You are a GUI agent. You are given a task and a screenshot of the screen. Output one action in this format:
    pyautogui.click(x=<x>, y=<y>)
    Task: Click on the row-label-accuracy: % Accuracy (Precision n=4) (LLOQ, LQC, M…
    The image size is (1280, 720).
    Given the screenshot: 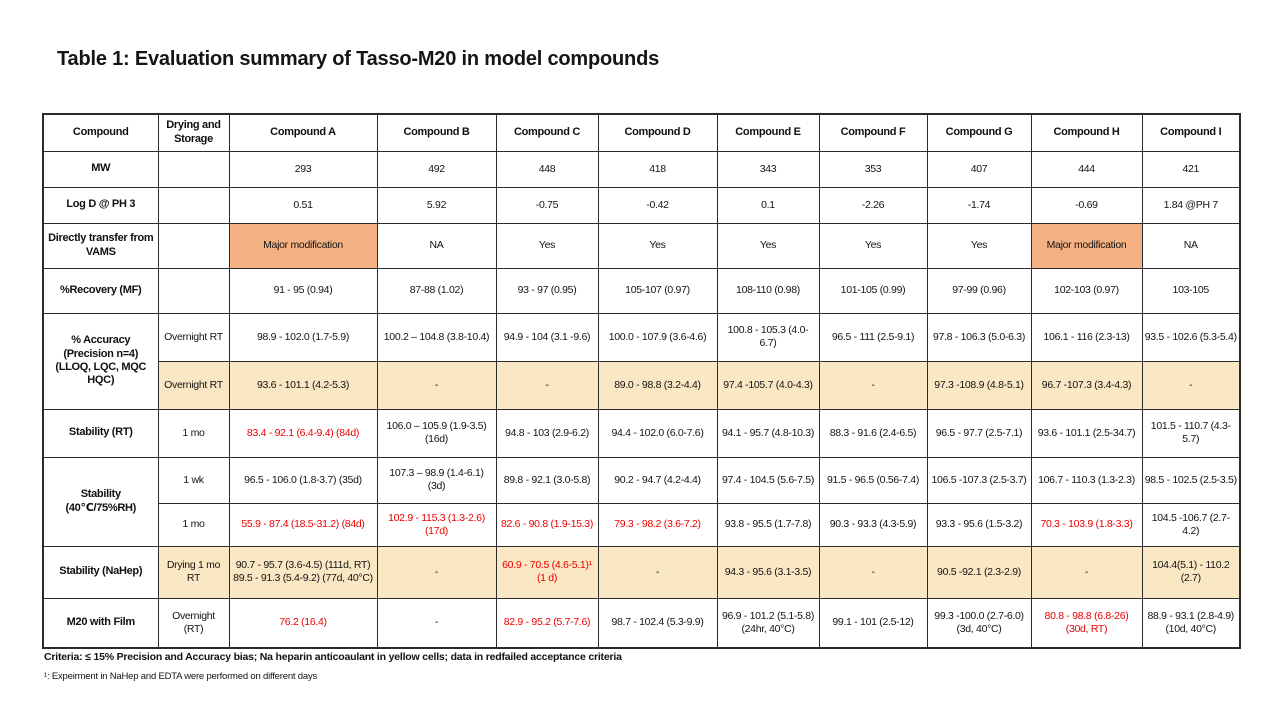 What is the action you would take?
    pyautogui.click(x=100, y=361)
    